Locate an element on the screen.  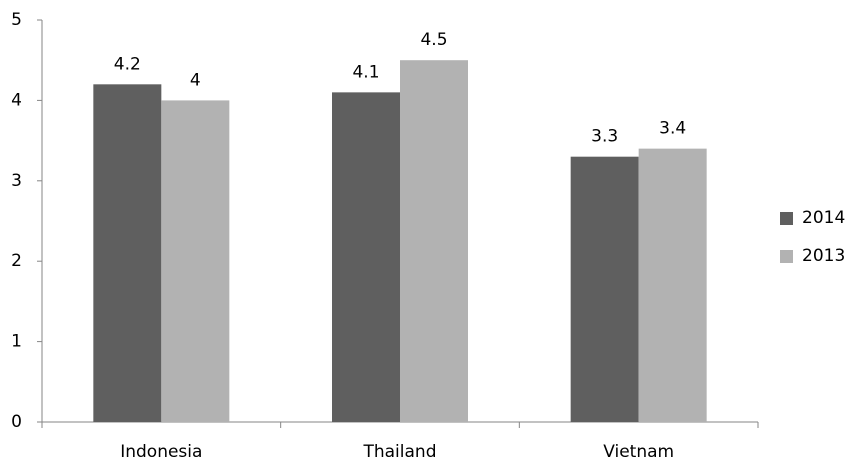
legend-label: 2014 is located at coordinates (823, 218).